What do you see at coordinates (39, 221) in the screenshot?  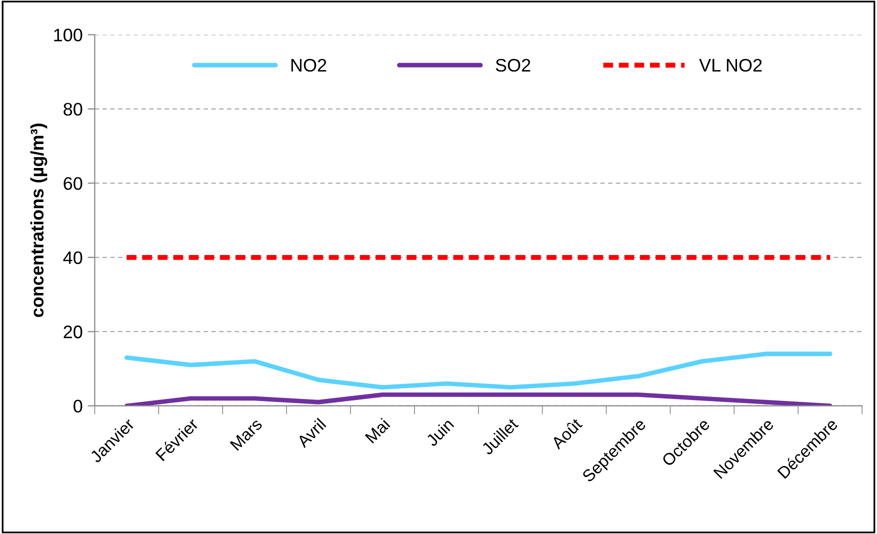 I see `y-axis-title: concentrations (µg/m³)` at bounding box center [39, 221].